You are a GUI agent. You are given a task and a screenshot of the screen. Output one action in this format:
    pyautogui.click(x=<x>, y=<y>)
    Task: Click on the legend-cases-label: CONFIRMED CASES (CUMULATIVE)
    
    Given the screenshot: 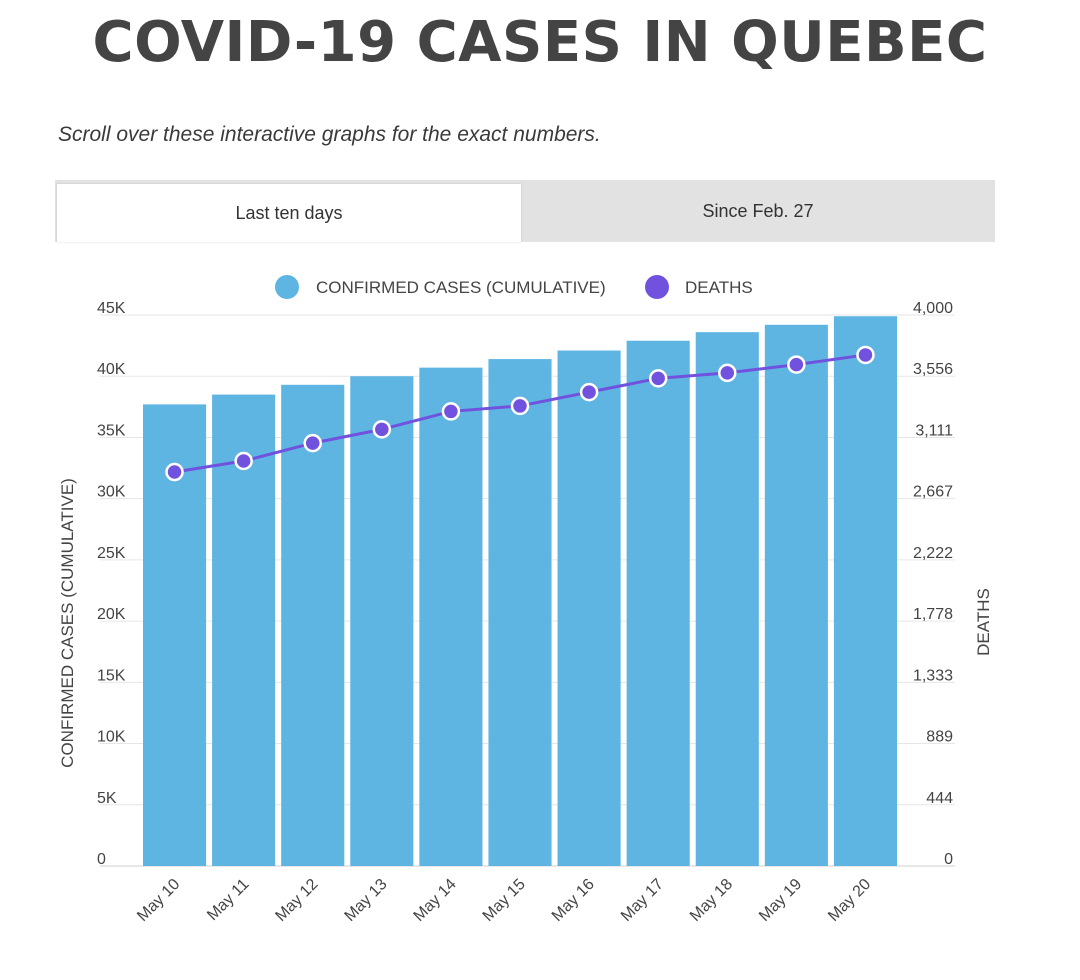 What is the action you would take?
    pyautogui.click(x=461, y=287)
    